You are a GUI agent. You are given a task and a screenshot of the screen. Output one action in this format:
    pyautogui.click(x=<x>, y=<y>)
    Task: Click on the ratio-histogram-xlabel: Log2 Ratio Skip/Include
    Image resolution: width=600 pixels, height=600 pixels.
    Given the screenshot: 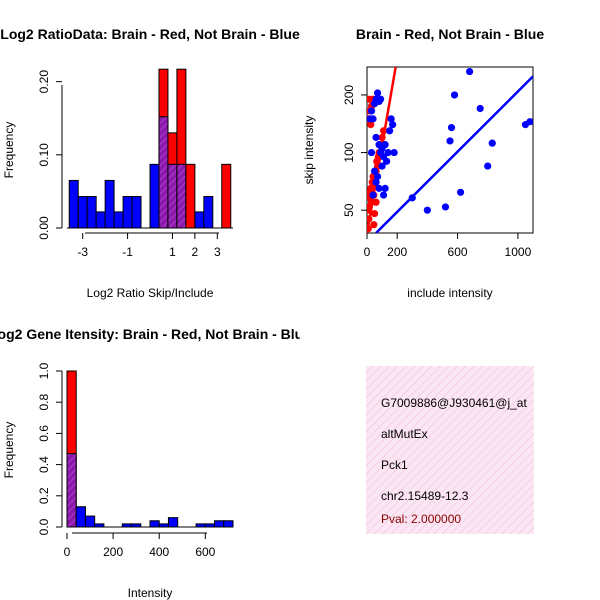 What is the action you would take?
    pyautogui.click(x=150, y=293)
    